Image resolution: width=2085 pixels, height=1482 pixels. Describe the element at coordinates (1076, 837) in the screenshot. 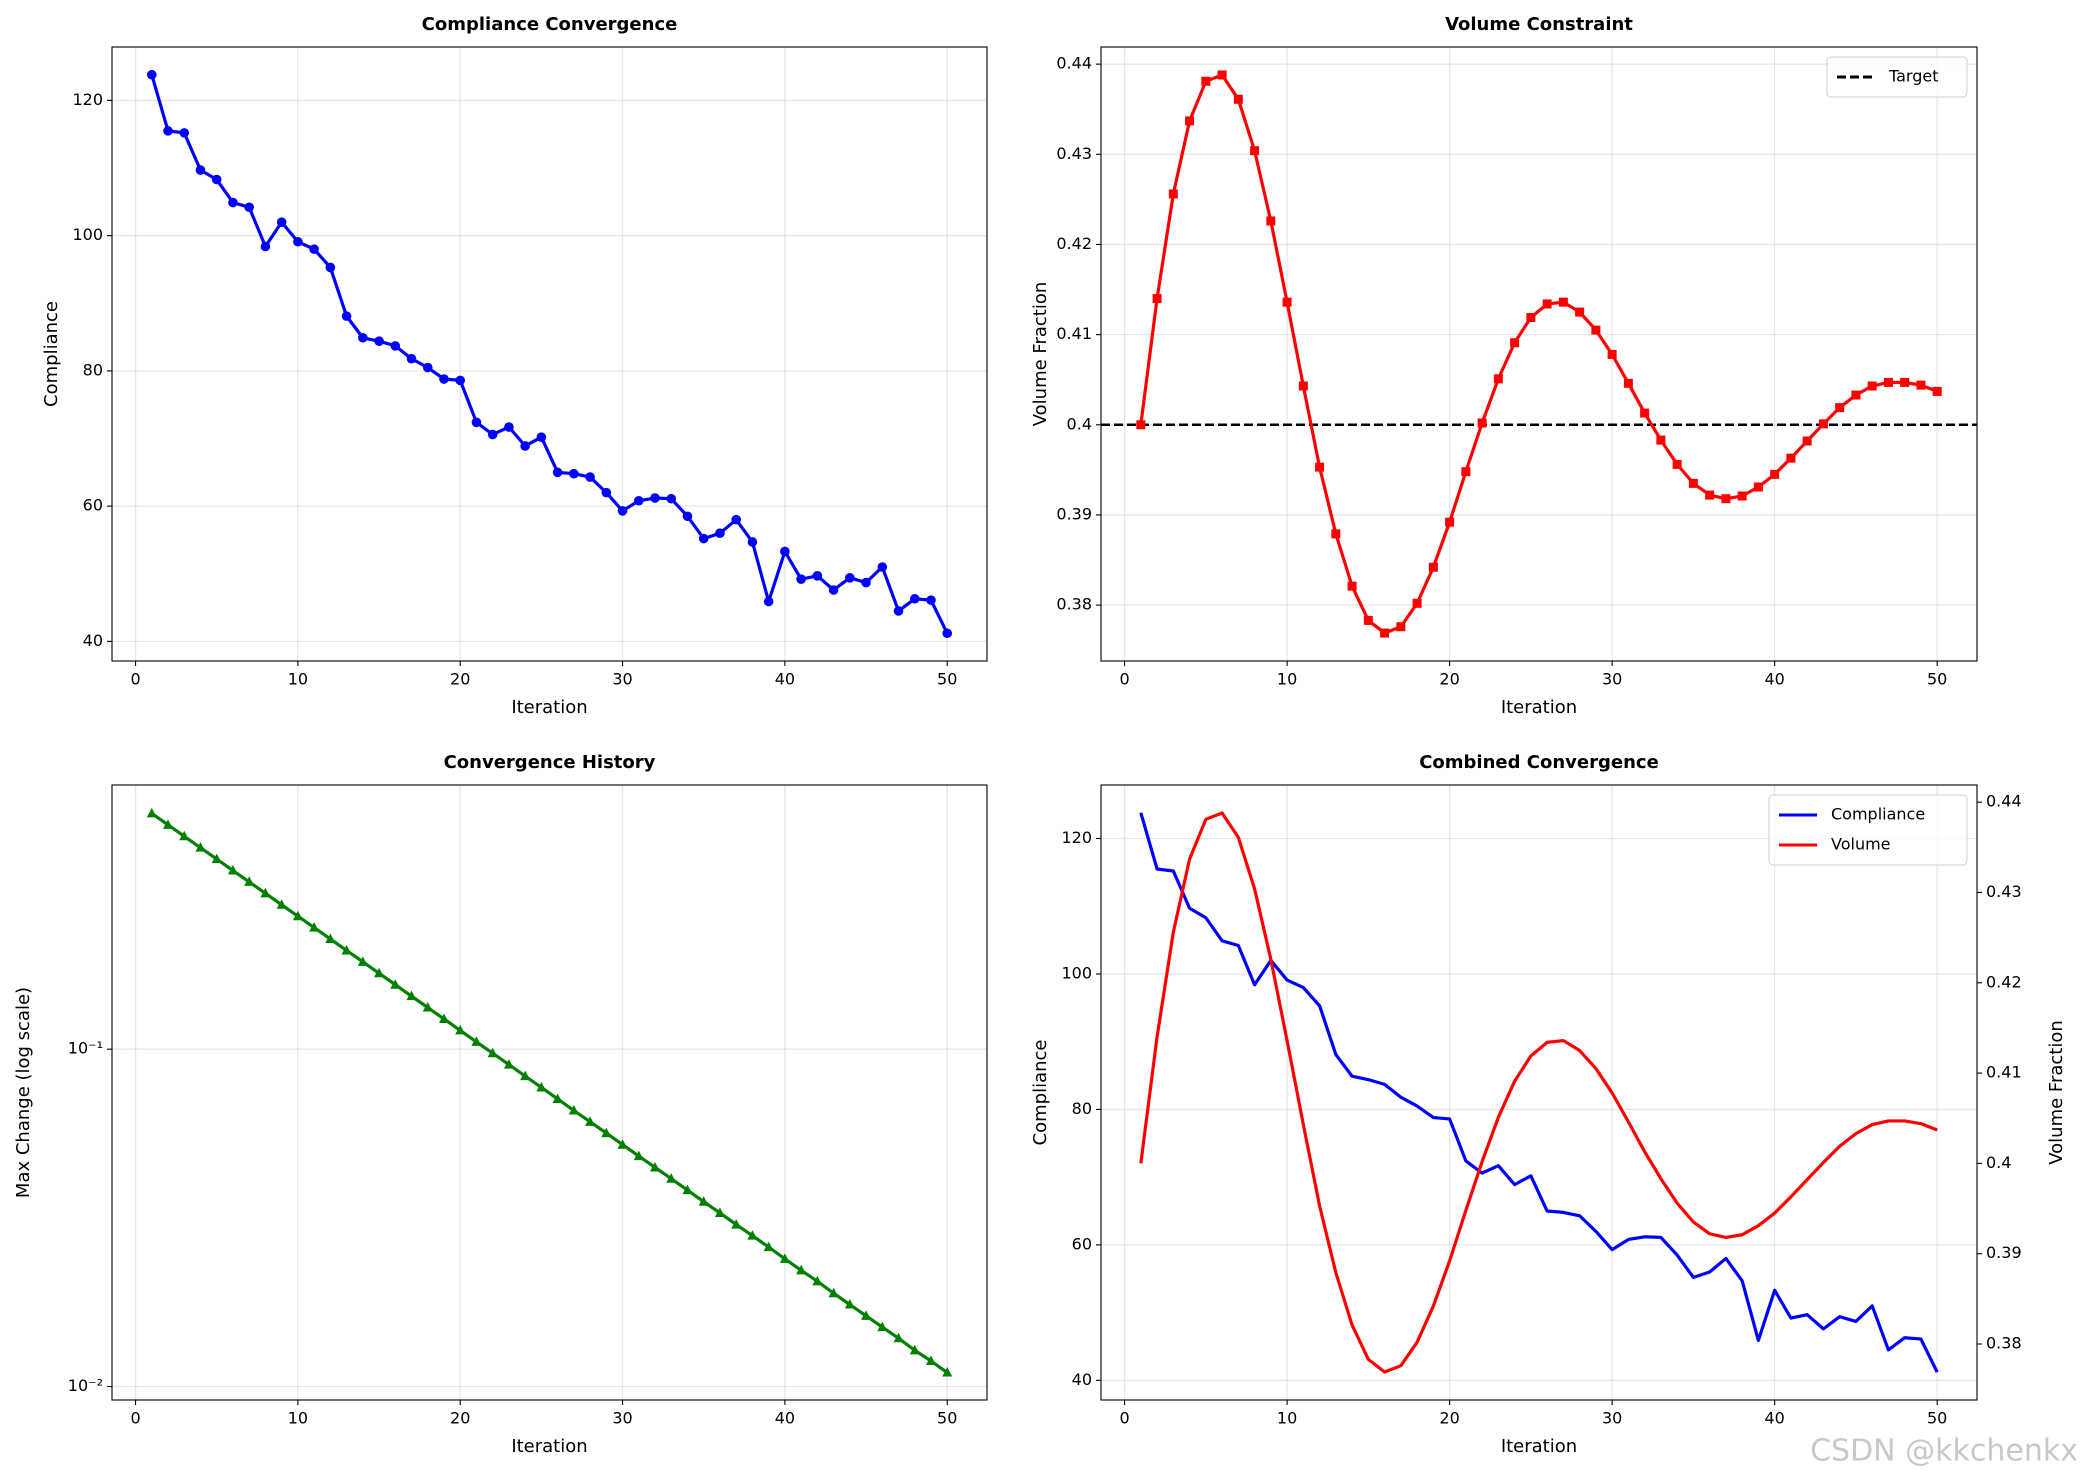

I see `y-tick-label: 120` at that location.